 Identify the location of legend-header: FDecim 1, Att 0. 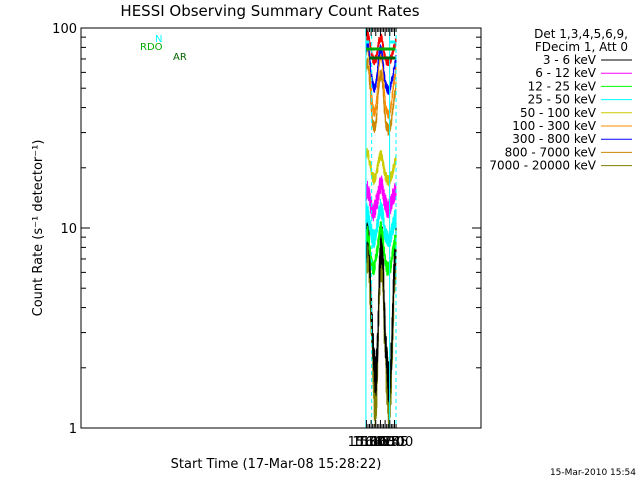
(581, 47).